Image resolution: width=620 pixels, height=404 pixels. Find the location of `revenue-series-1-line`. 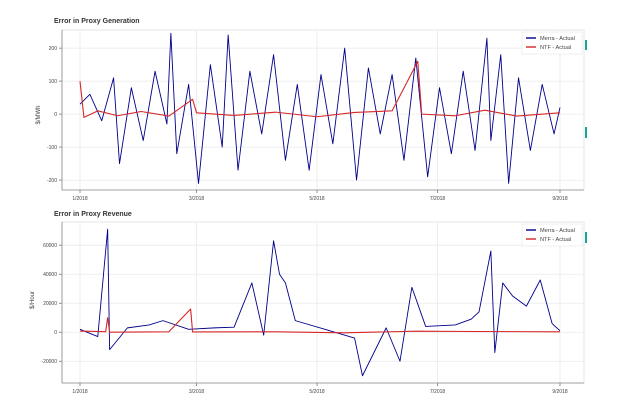

revenue-series-1-line is located at coordinates (320, 321).